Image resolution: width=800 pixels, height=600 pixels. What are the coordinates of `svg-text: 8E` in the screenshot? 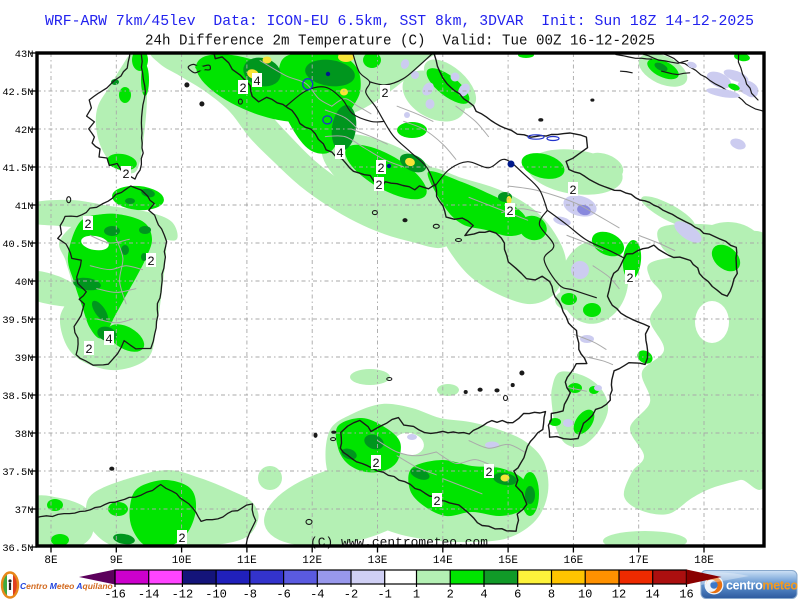 It's located at (51, 561).